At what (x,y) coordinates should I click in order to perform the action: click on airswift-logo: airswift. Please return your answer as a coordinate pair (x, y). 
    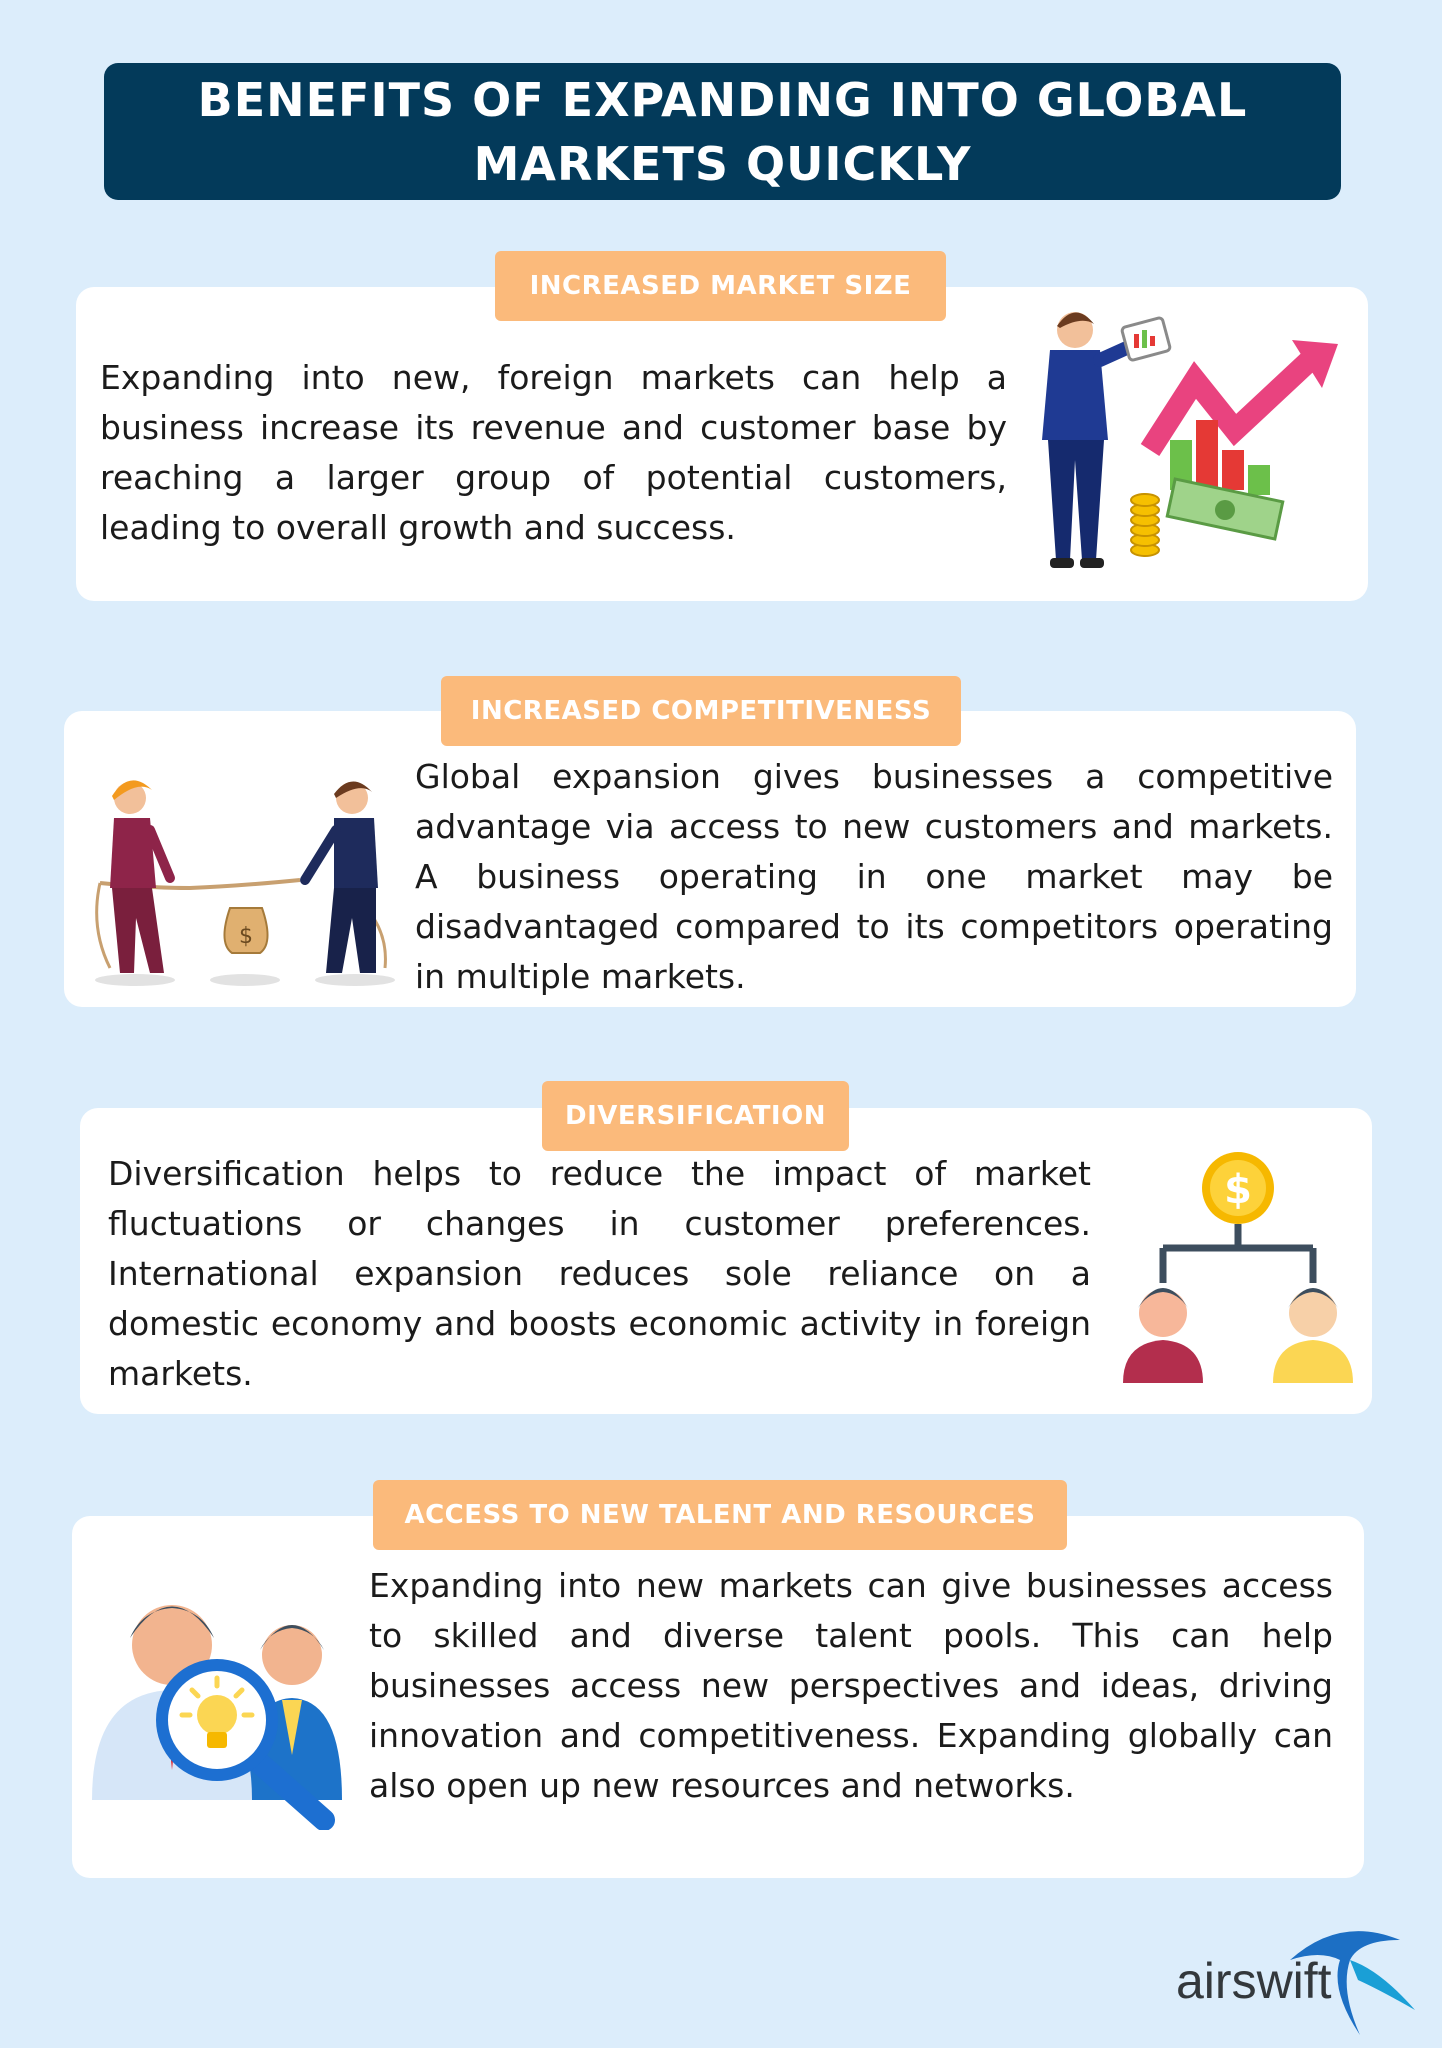
    Looking at the image, I should click on (1295, 1980).